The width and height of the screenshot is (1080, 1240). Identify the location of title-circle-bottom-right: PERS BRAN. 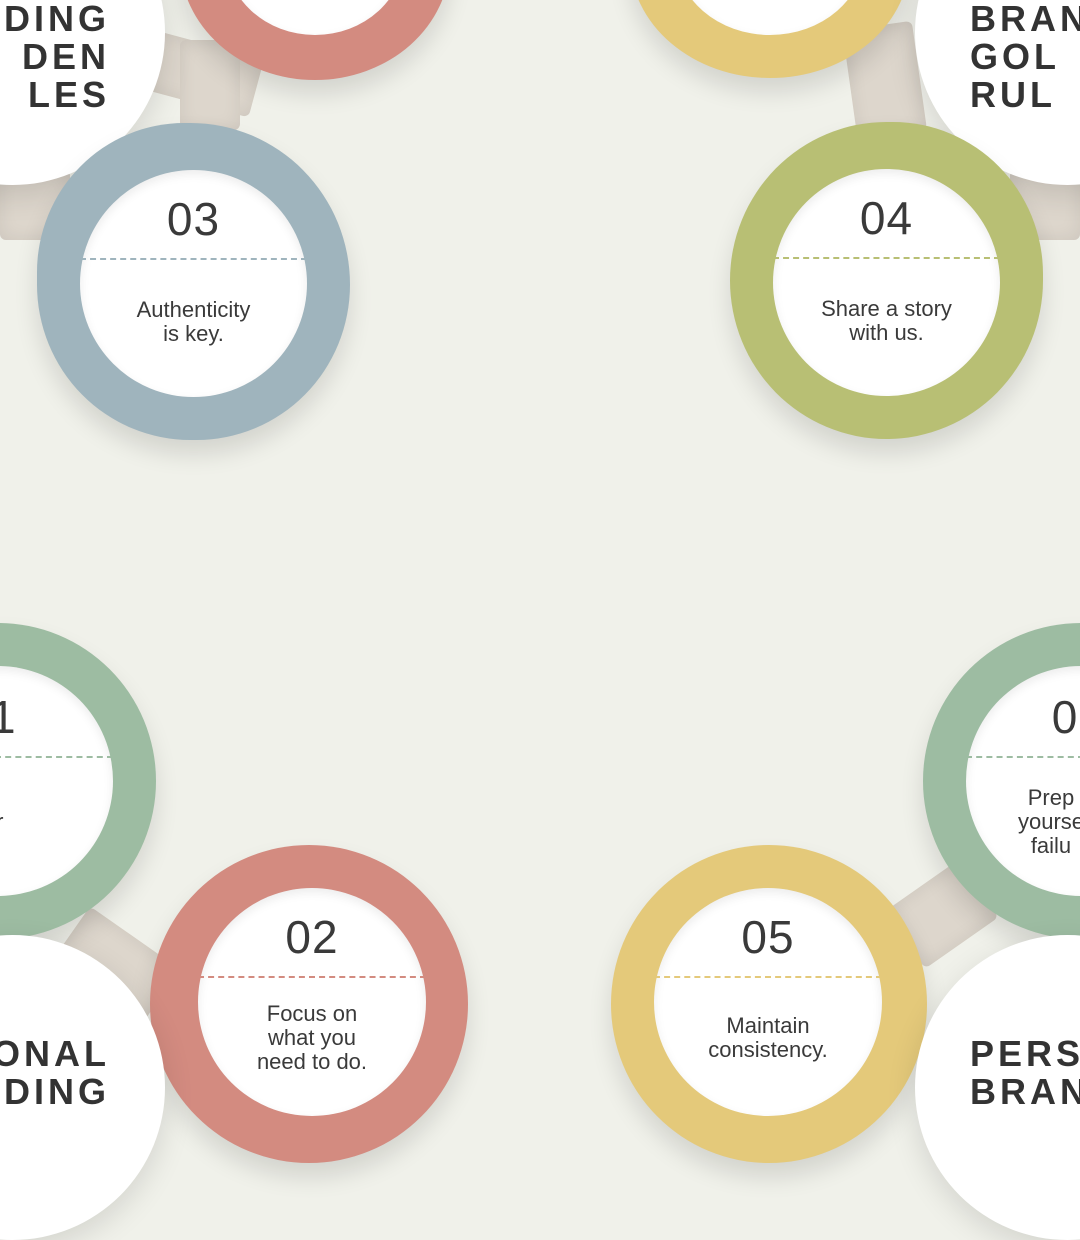
(997, 1087).